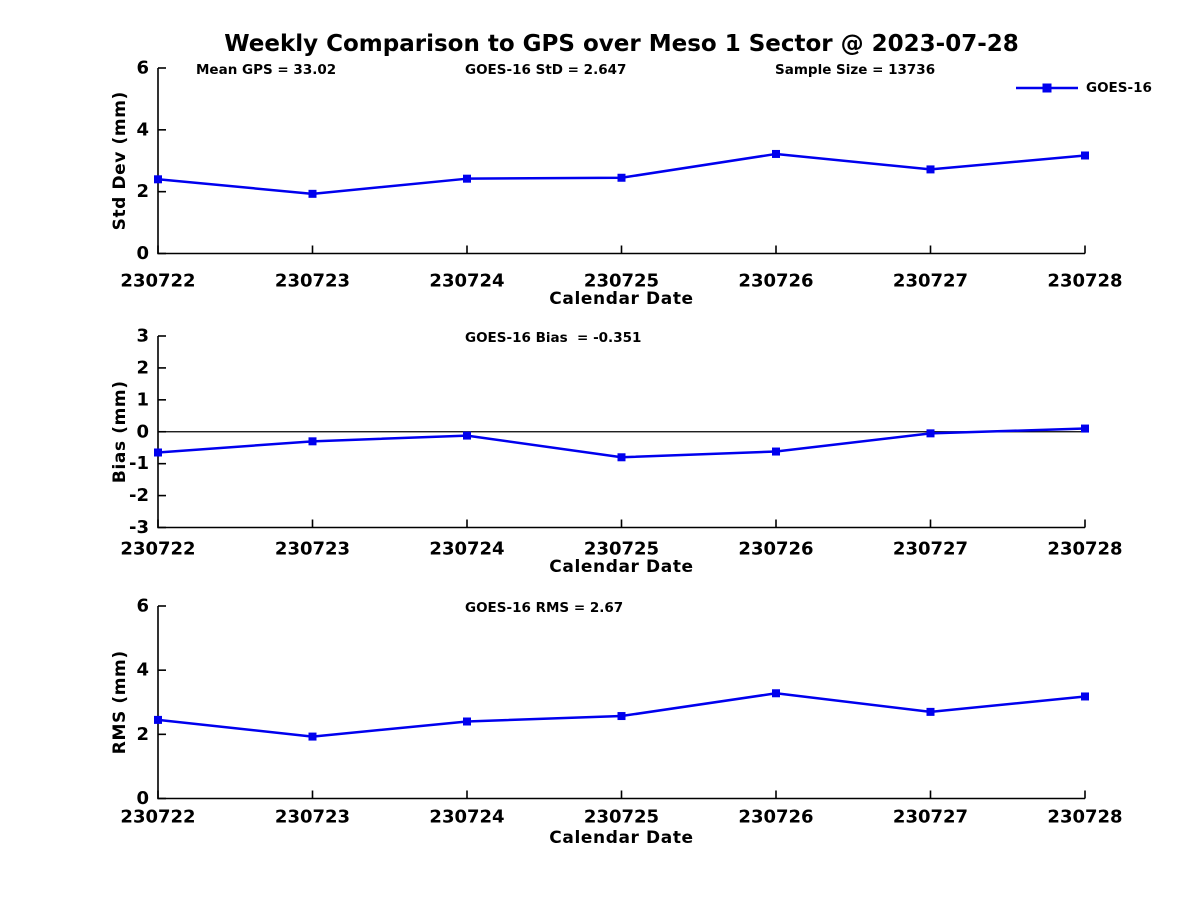 This screenshot has height=900, width=1200. What do you see at coordinates (545, 70) in the screenshot?
I see `annotation: GOES-16 StD = 2.647` at bounding box center [545, 70].